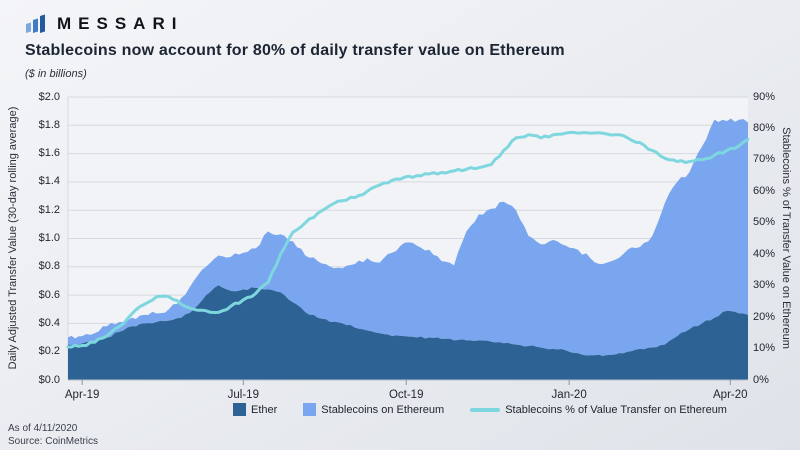 The width and height of the screenshot is (800, 450). I want to click on y-axis-tick-label-right: 40%, so click(764, 253).